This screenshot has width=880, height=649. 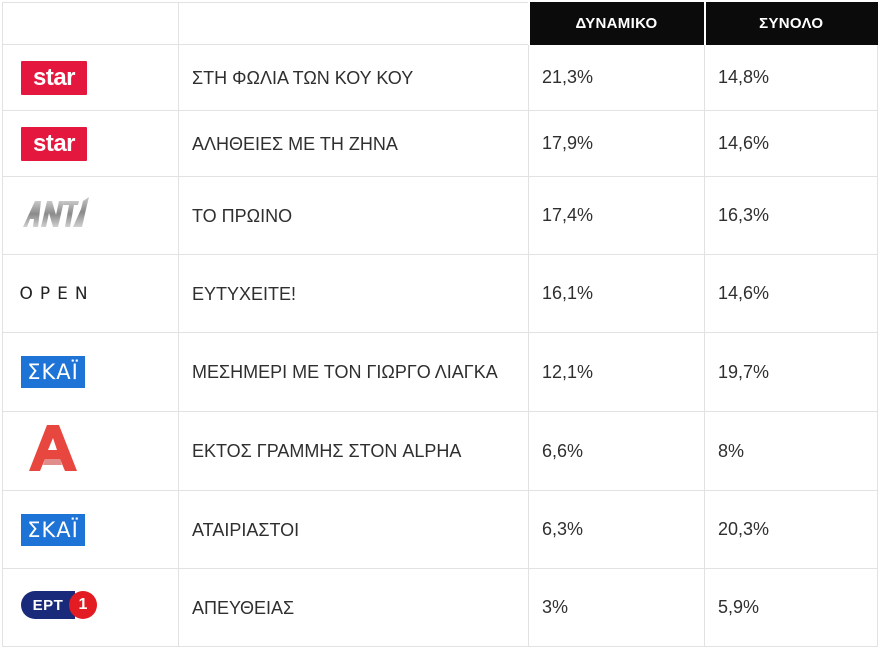 What do you see at coordinates (353, 607) in the screenshot?
I see `show-title: ΑΠΕΥΘΕΙΑΣ` at bounding box center [353, 607].